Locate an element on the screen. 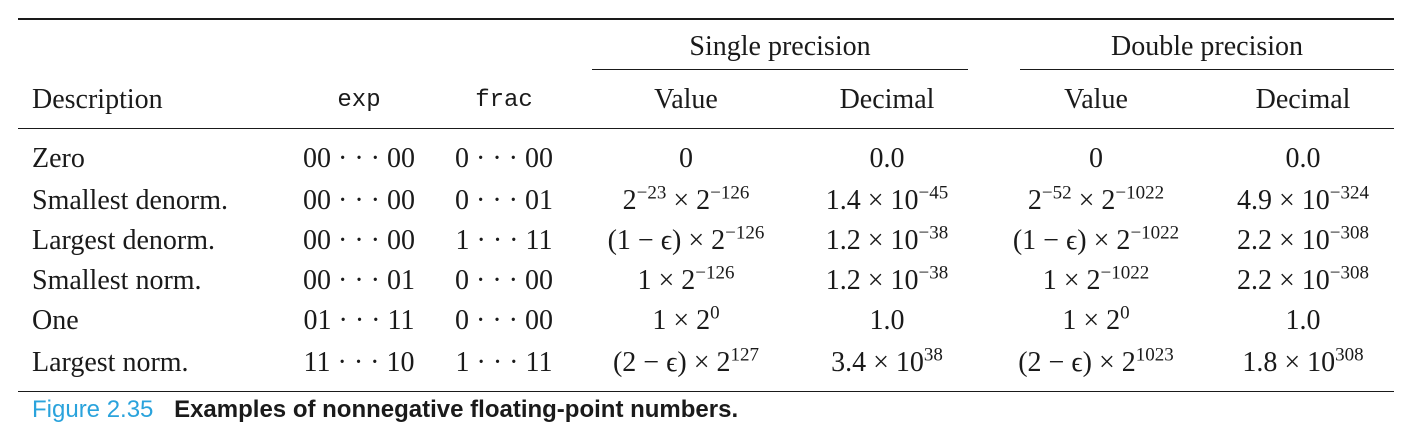 Image resolution: width=1419 pixels, height=438 pixels. row-single-value: 2−23 × 2−126 is located at coordinates (686, 199).